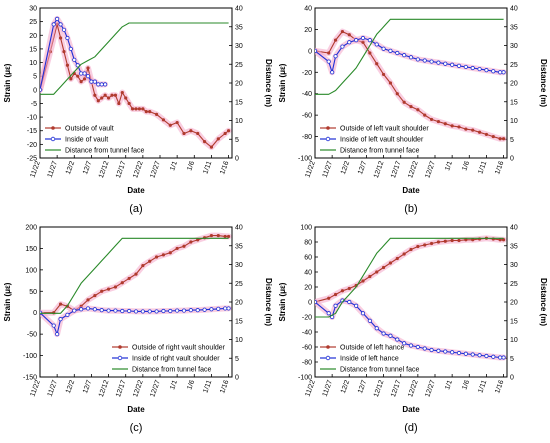 Image resolution: width=550 pixels, height=443 pixels. What do you see at coordinates (33, 63) in the screenshot?
I see `y-tick-label: 10` at bounding box center [33, 63].